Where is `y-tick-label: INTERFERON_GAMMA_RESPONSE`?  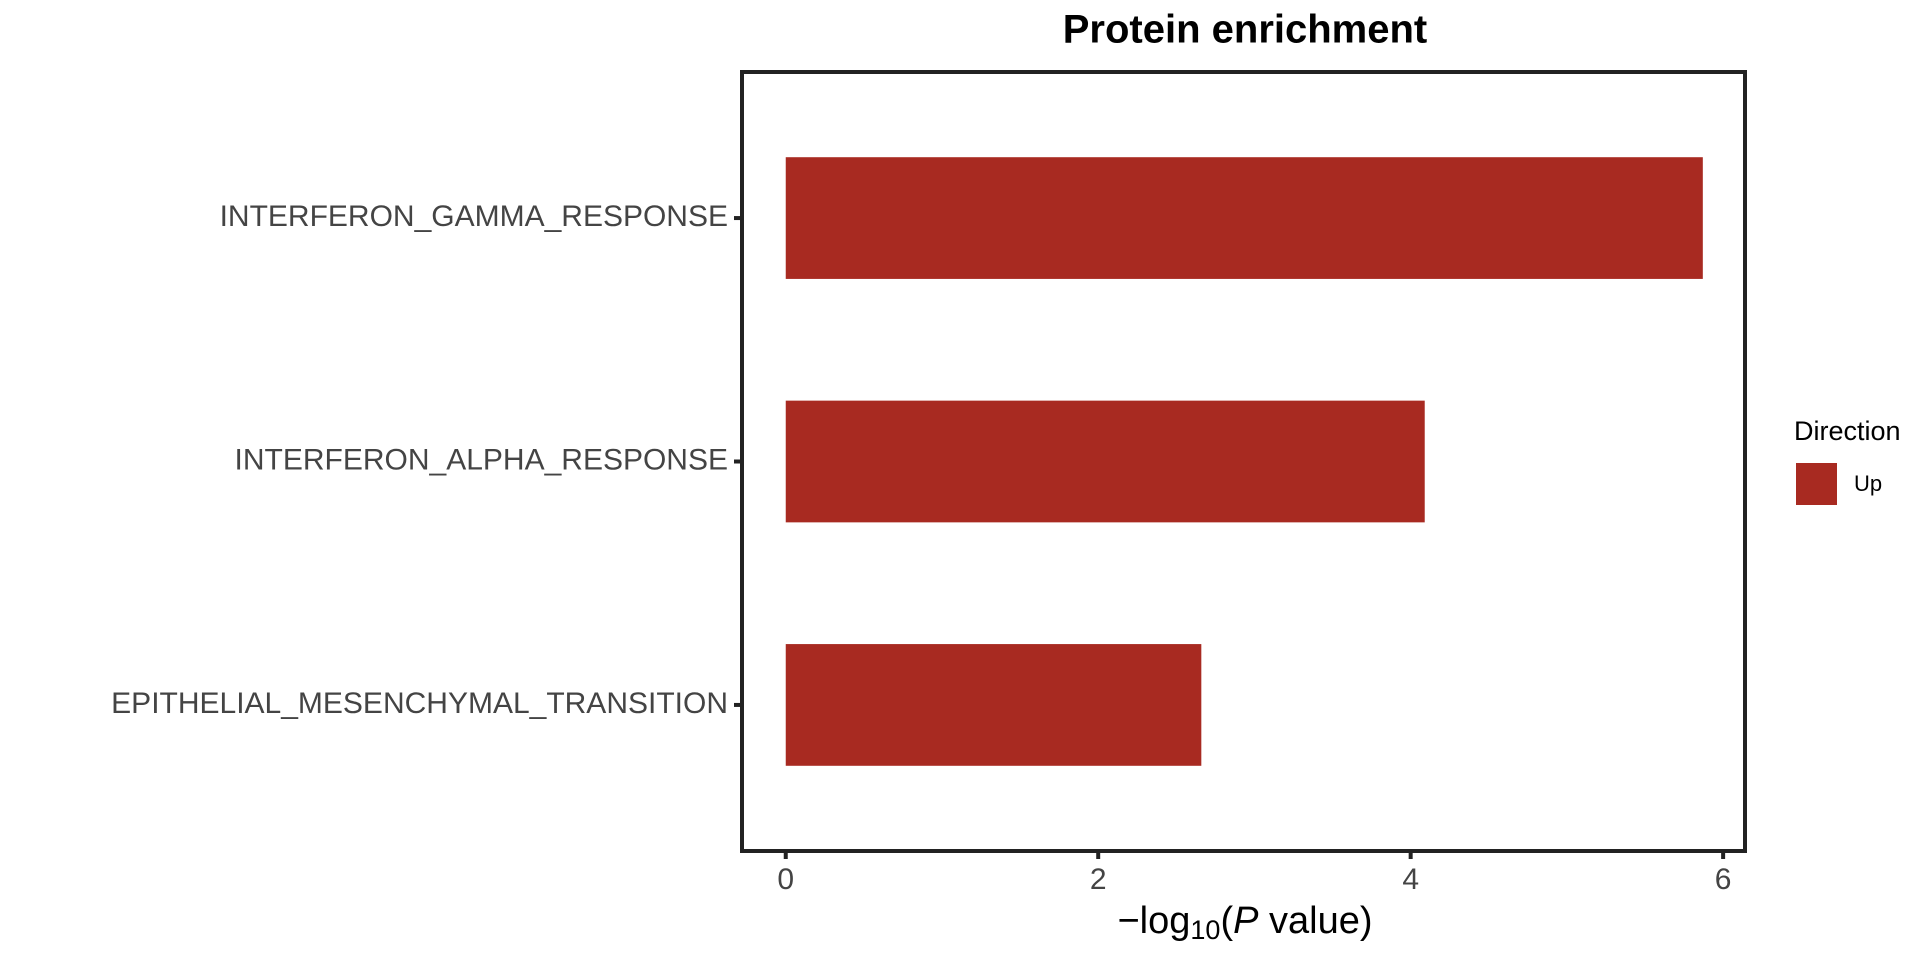 y-tick-label: INTERFERON_GAMMA_RESPONSE is located at coordinates (474, 216).